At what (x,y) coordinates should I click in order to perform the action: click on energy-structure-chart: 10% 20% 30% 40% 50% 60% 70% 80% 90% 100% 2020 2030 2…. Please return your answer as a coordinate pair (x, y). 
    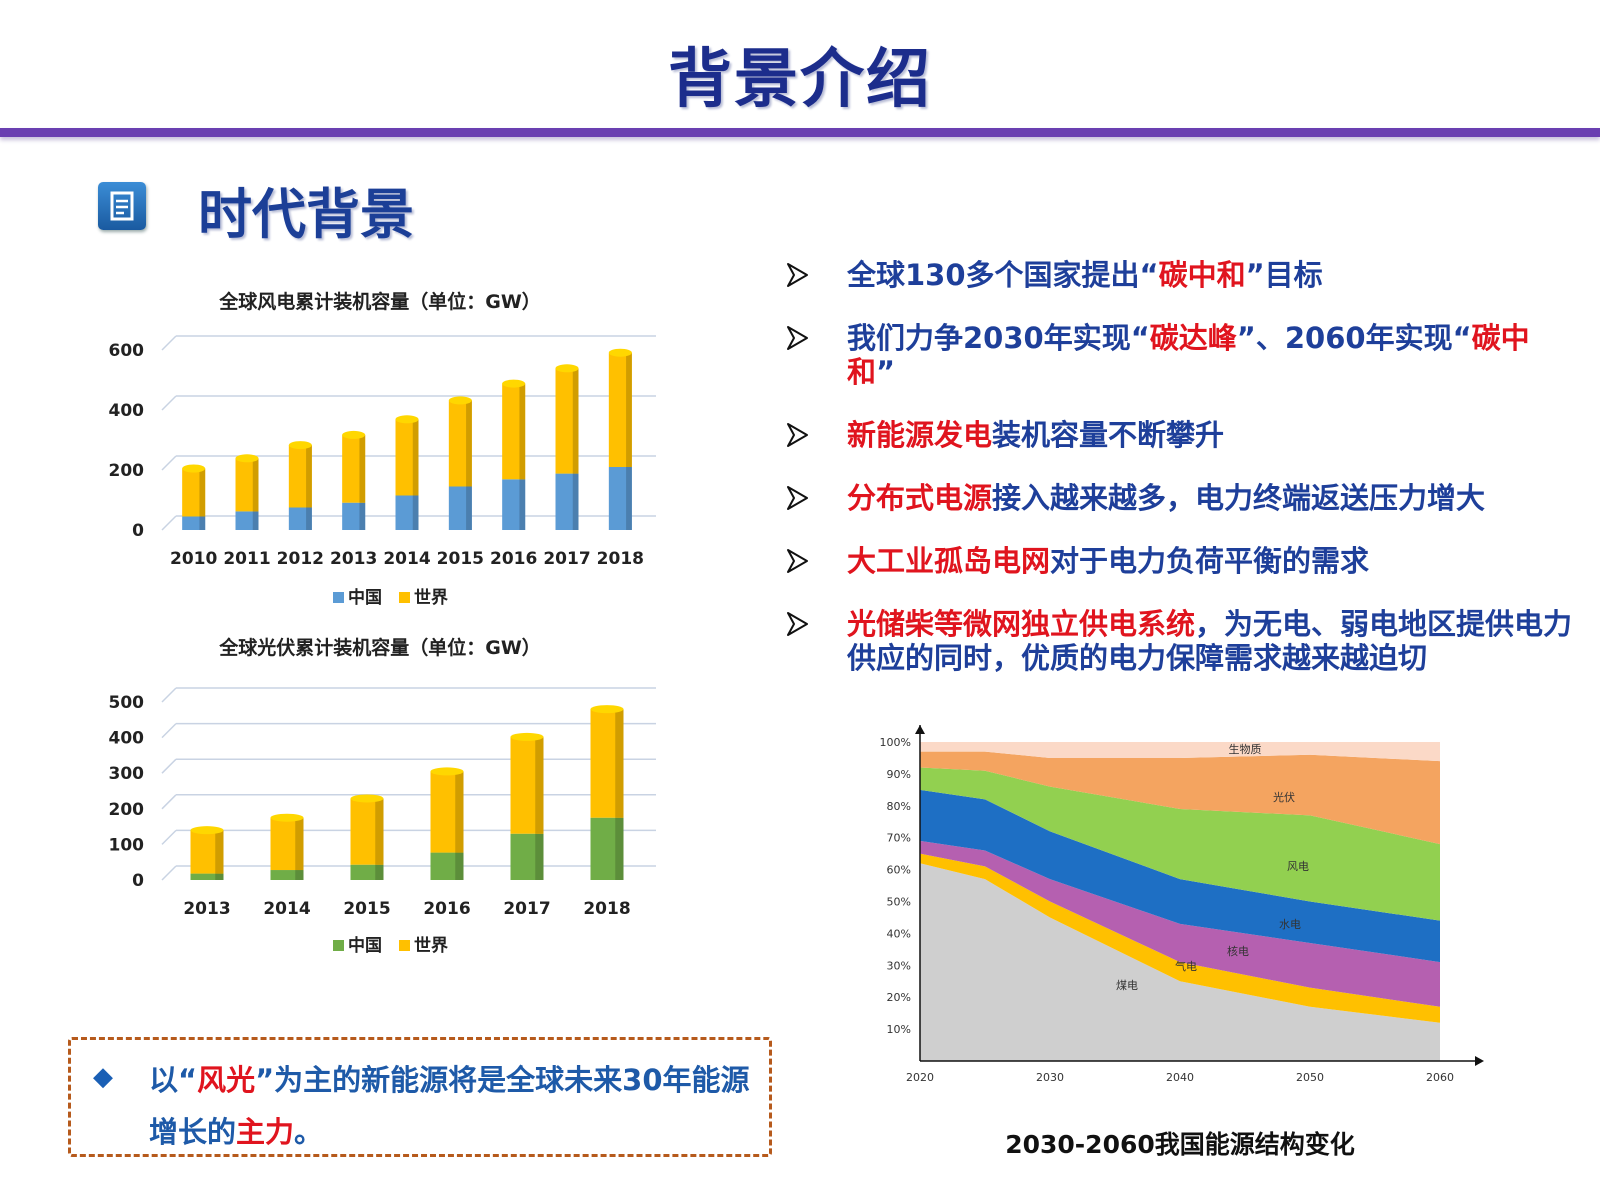
    Looking at the image, I should click on (1182, 904).